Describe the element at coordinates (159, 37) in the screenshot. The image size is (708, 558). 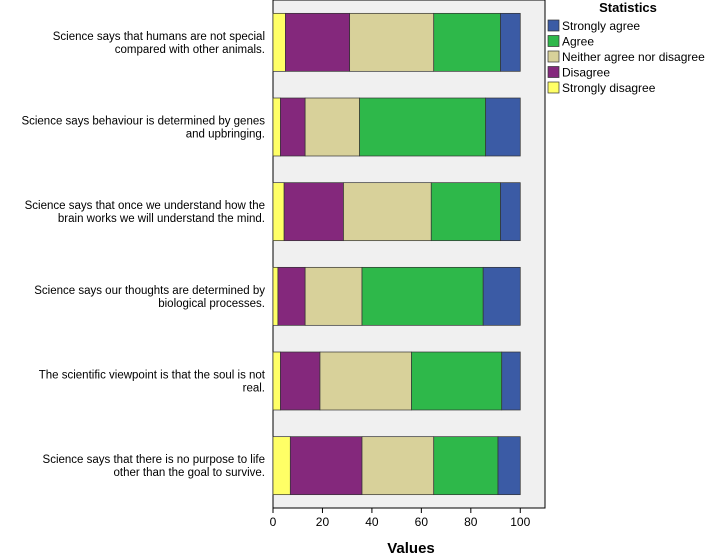
I see `category-label: Science says that humans are not special` at that location.